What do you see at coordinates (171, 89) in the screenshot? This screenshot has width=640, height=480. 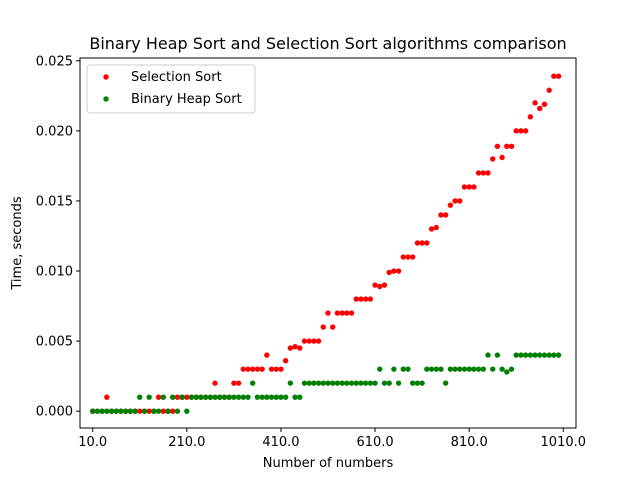 I see `legend-box` at bounding box center [171, 89].